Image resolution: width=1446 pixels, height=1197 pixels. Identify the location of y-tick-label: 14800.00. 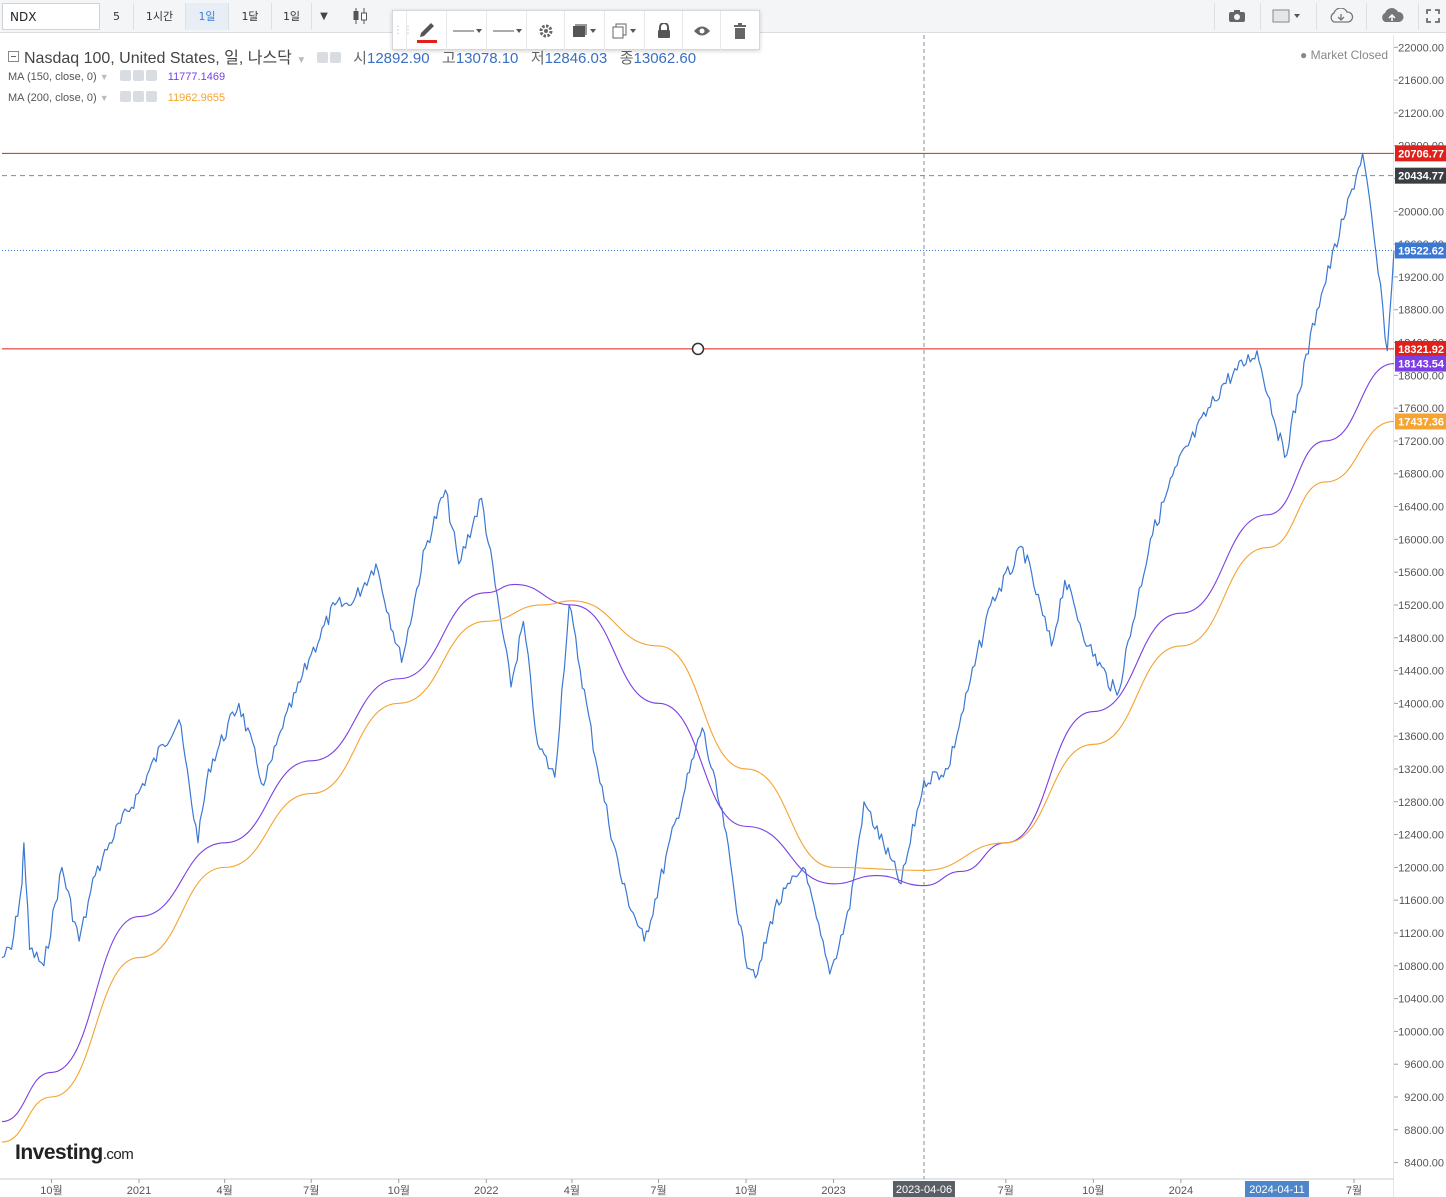
(1421, 639).